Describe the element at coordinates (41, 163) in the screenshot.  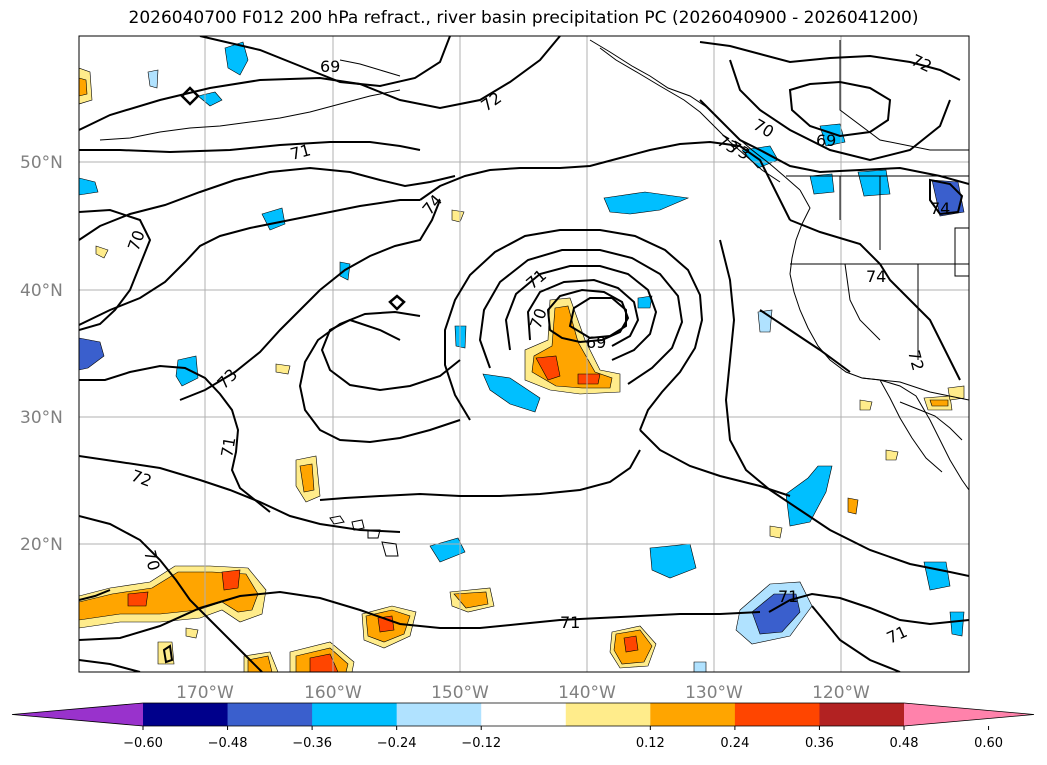
I see `lat-label: 50°N` at that location.